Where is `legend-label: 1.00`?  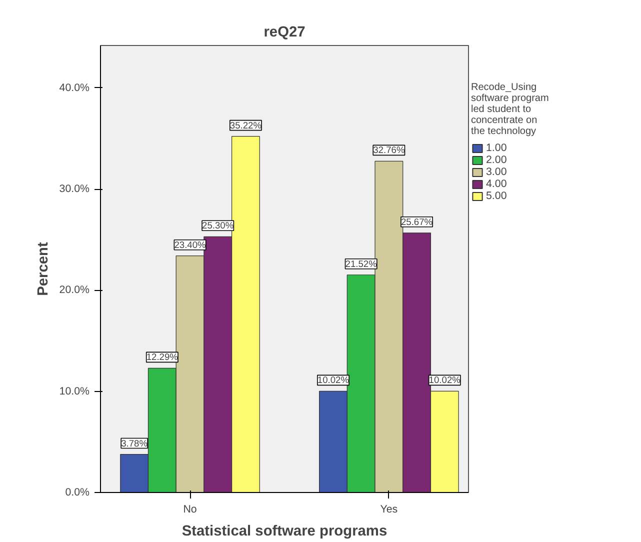
legend-label: 1.00 is located at coordinates (496, 148).